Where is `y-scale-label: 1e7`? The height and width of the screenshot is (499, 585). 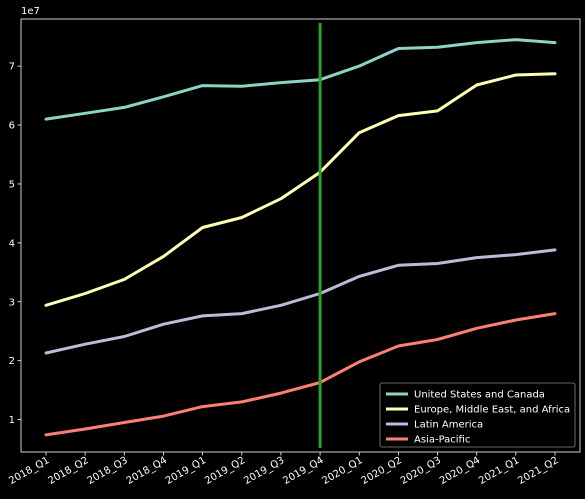
y-scale-label: 1e7 is located at coordinates (30, 11).